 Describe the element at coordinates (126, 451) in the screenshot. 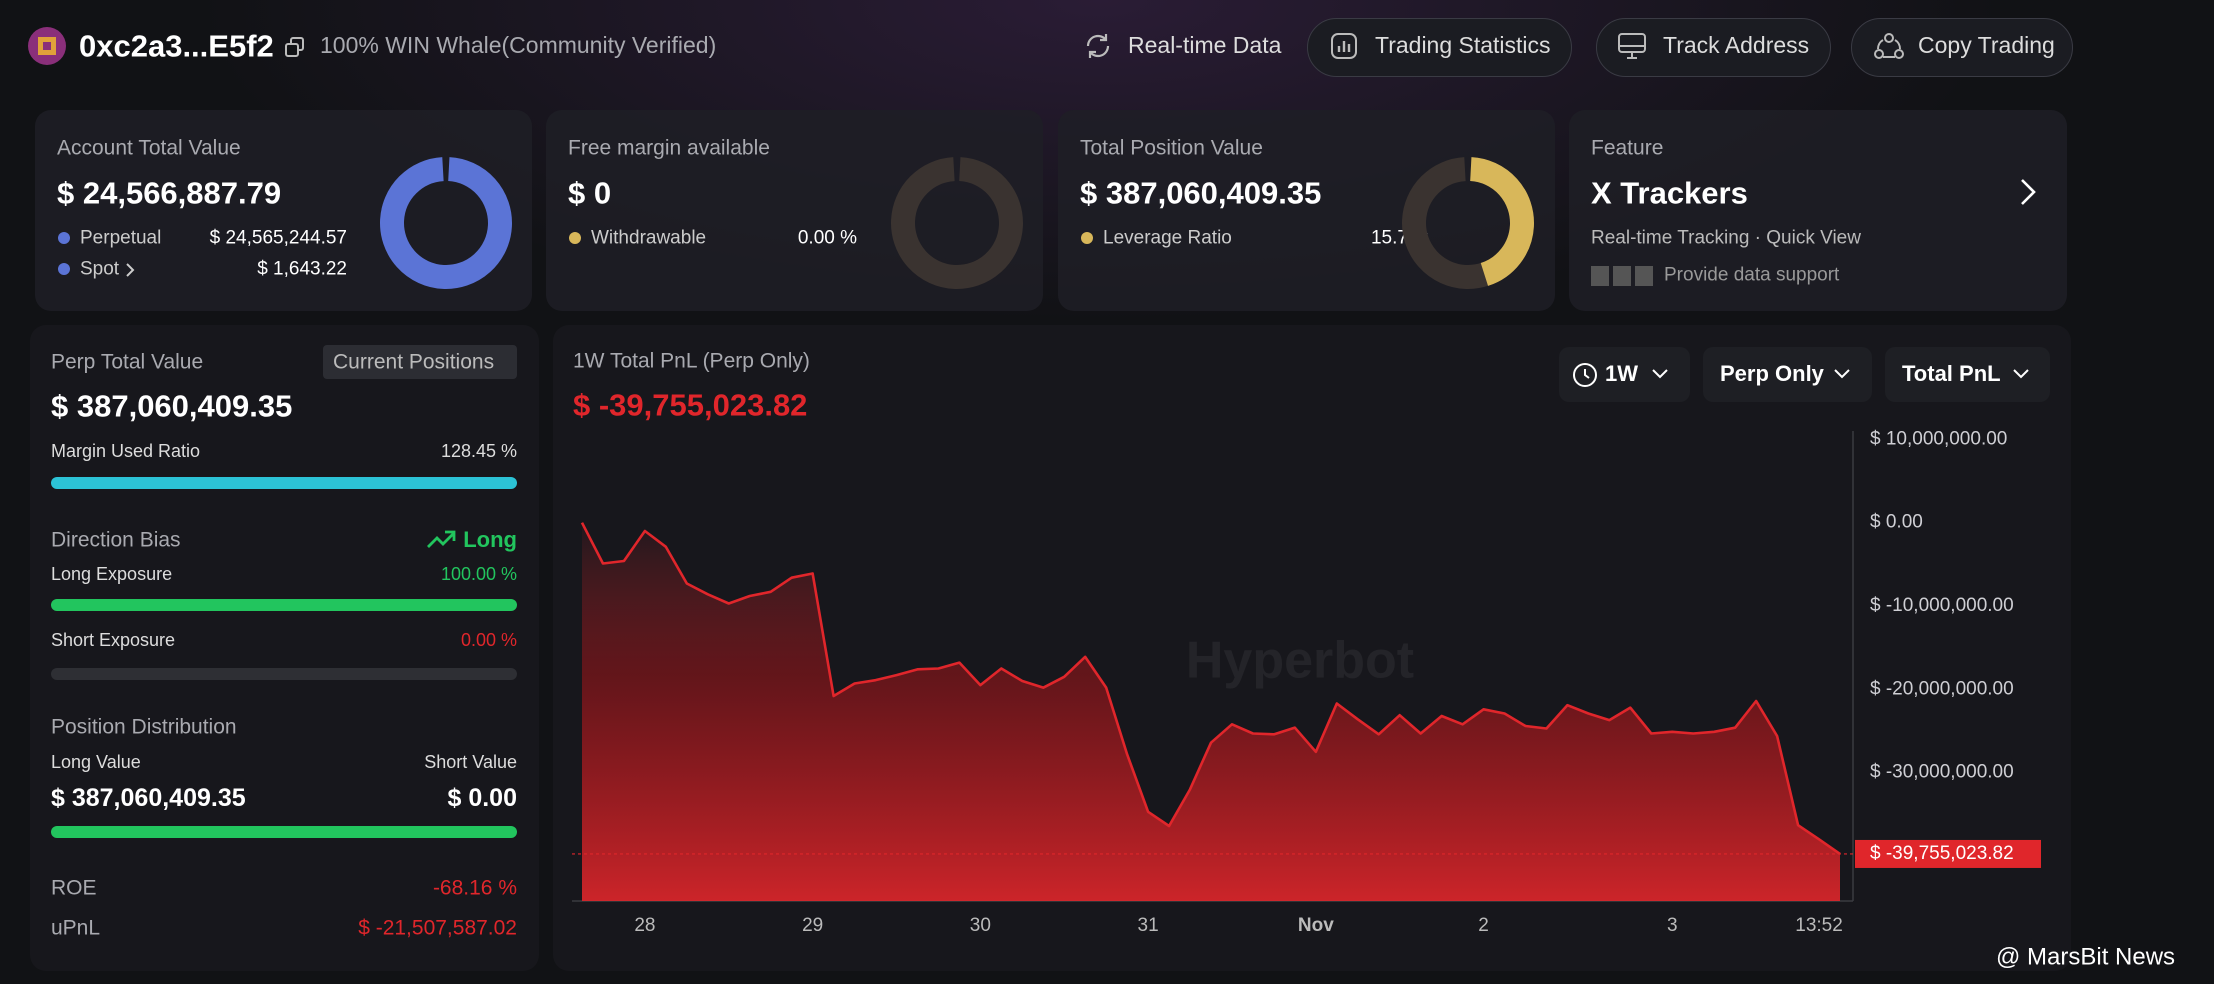

I see `label: Margin Used Ratio` at that location.